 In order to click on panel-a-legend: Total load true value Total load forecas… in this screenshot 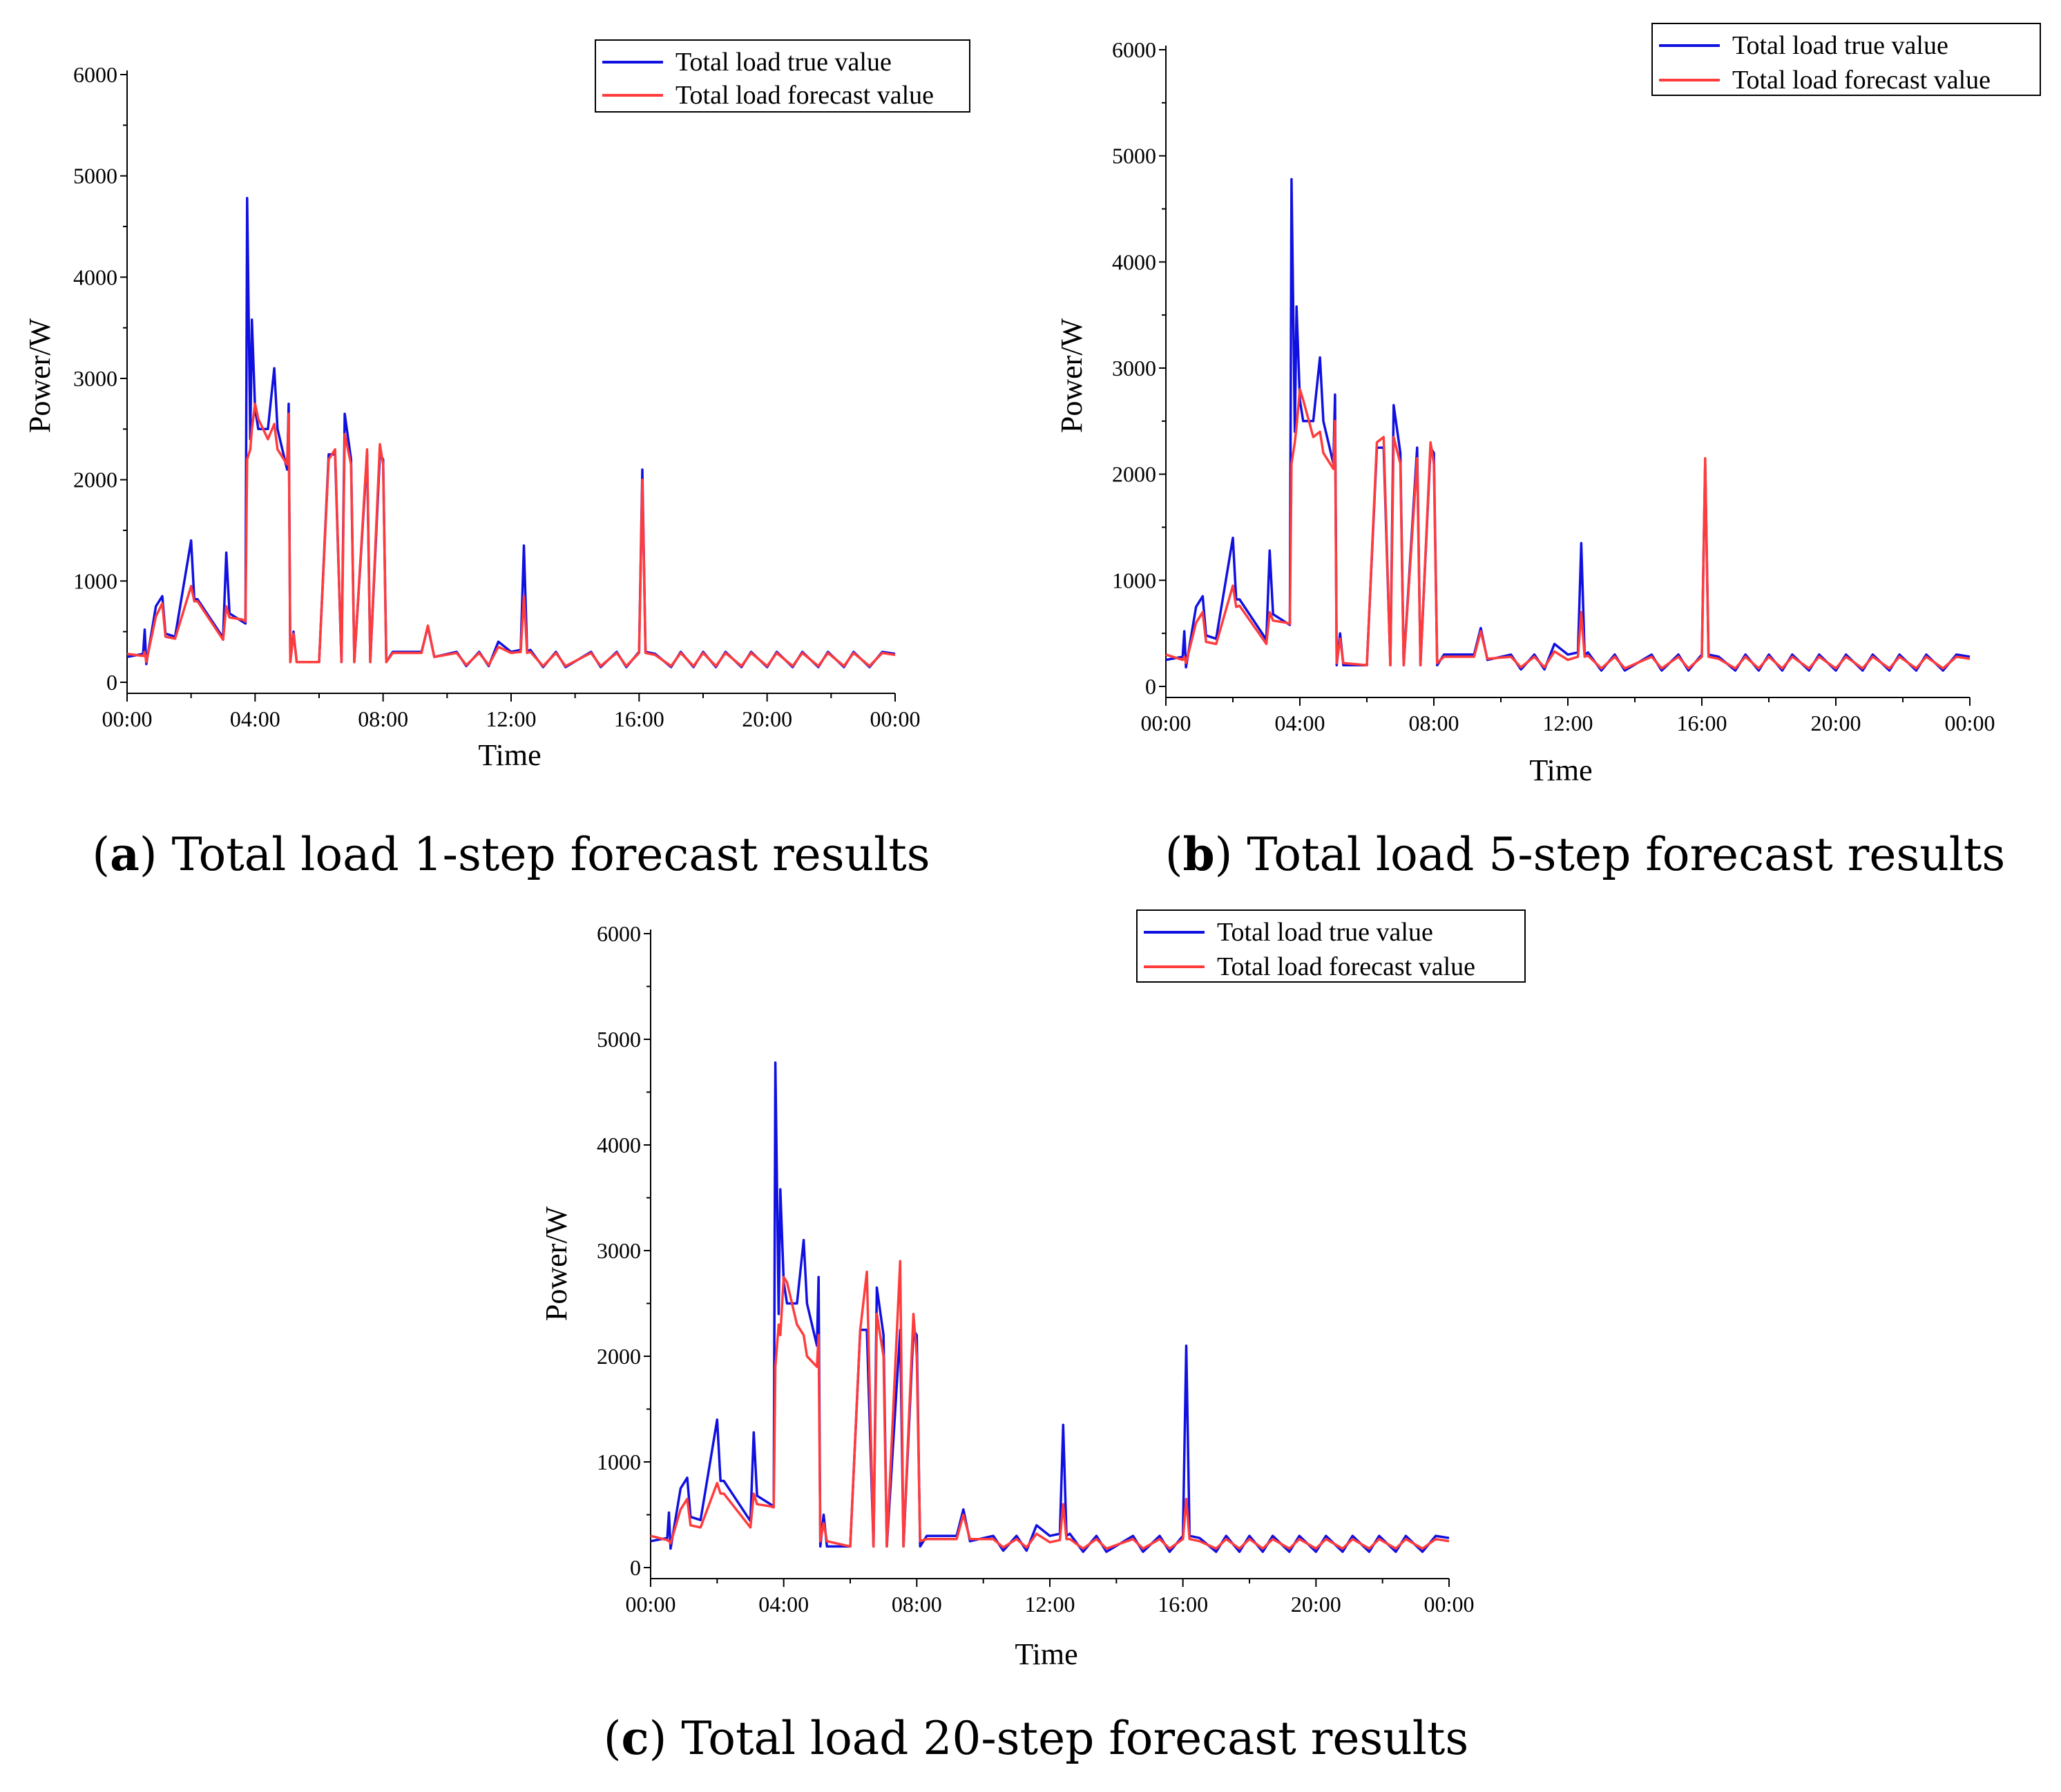, I will do `click(782, 76)`.